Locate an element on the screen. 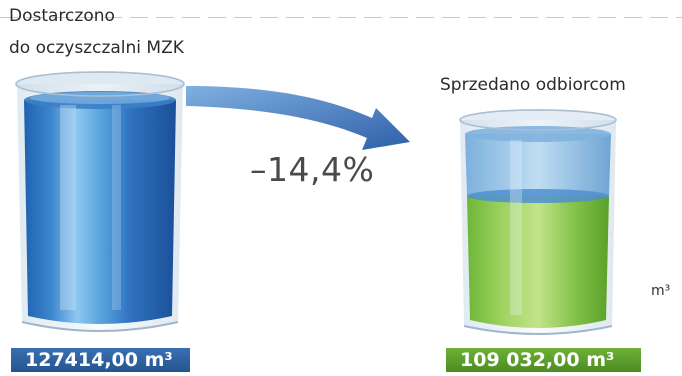  source-label-line2: do oczyszczalni MZK is located at coordinates (96, 48).